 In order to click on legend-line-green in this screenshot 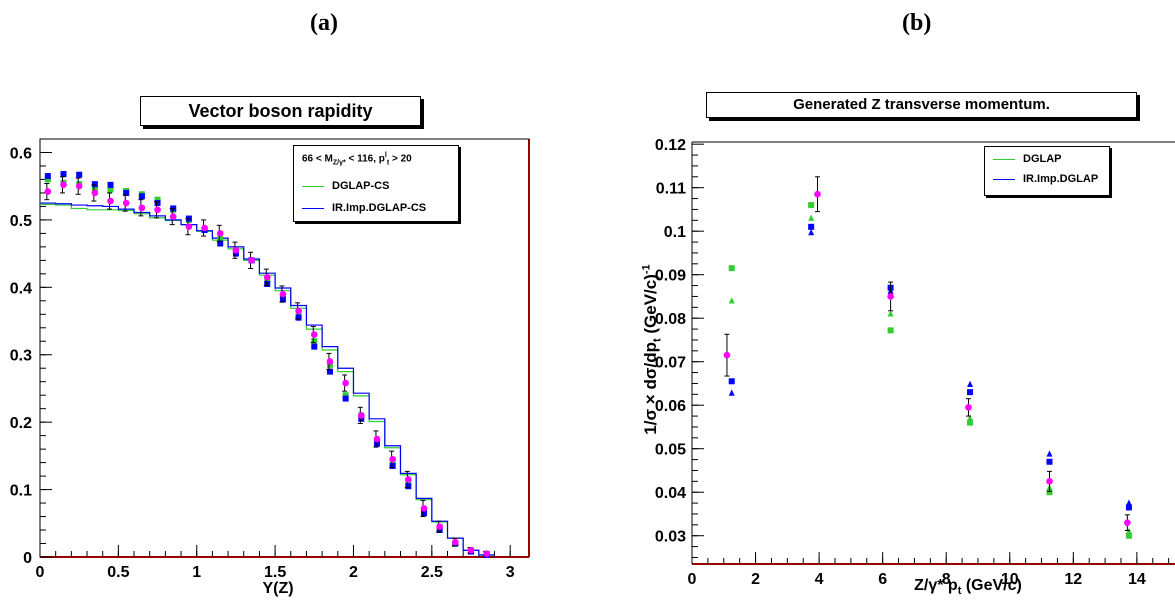, I will do `click(313, 186)`.